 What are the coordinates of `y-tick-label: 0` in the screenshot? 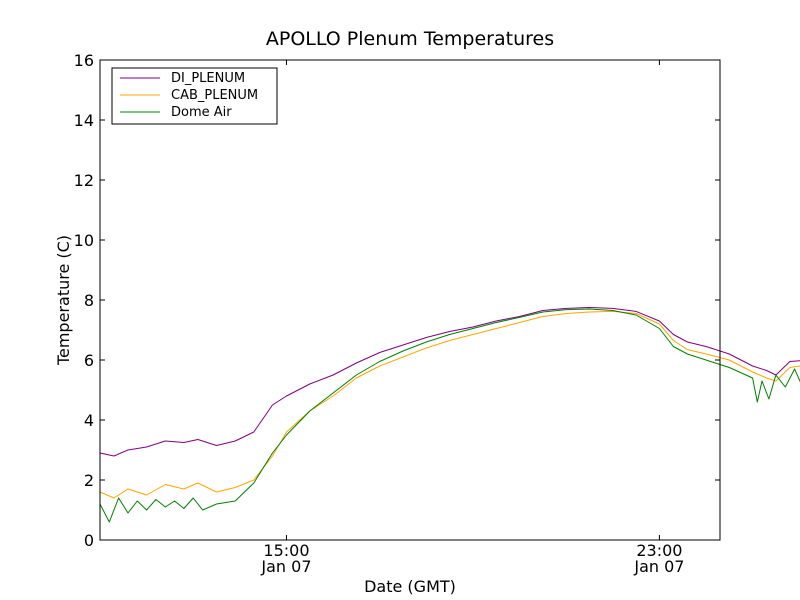 It's located at (89, 540).